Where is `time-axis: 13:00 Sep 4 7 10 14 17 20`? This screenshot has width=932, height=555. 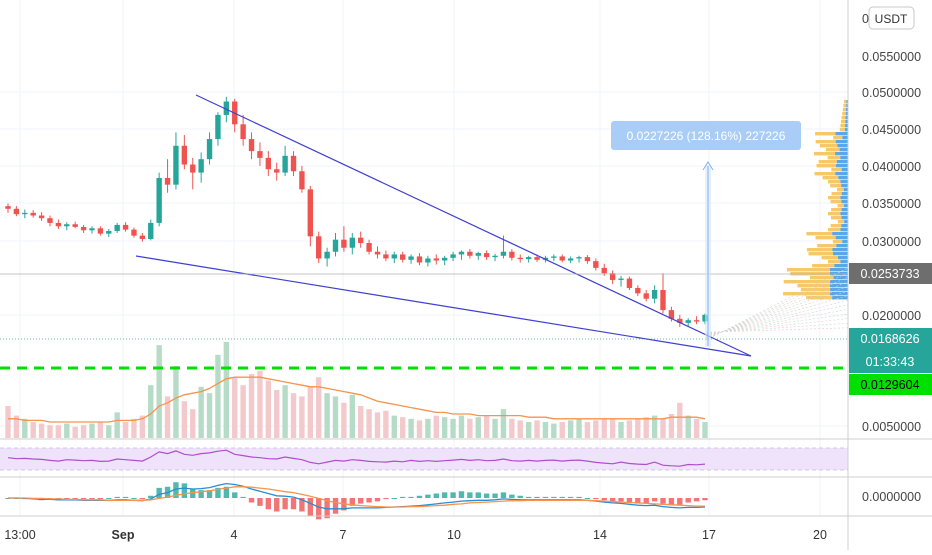 time-axis: 13:00 Sep 4 7 10 14 17 20 is located at coordinates (415, 535).